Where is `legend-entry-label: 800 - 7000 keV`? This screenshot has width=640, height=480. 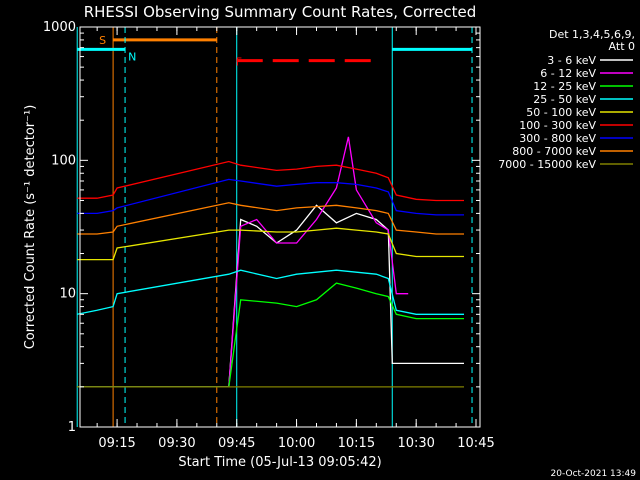
legend-entry-label: 800 - 7000 keV is located at coordinates (554, 151).